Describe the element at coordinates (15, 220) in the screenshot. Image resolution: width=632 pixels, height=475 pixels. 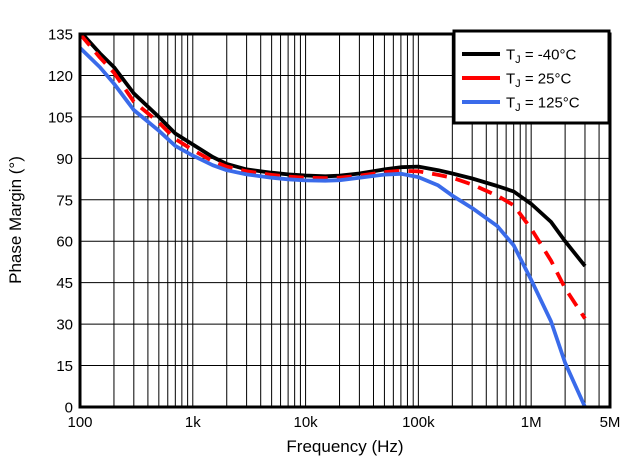
I see `y-axis-title: Phase Margin (°)` at that location.